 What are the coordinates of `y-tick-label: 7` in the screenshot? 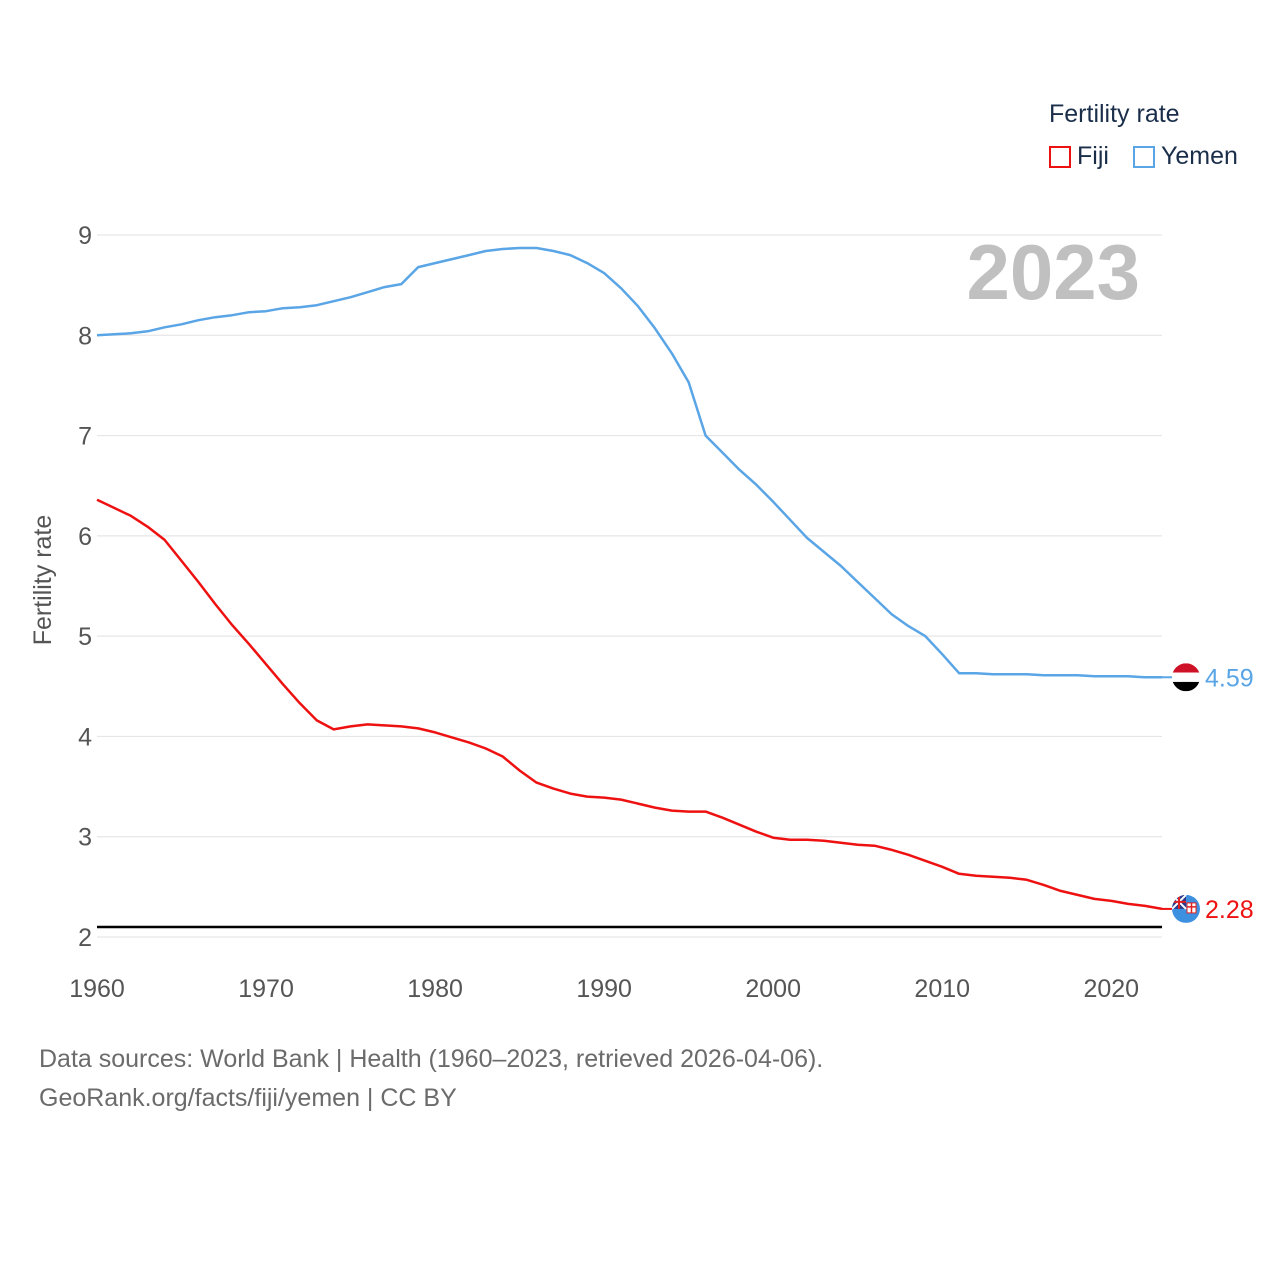 It's located at (85, 437).